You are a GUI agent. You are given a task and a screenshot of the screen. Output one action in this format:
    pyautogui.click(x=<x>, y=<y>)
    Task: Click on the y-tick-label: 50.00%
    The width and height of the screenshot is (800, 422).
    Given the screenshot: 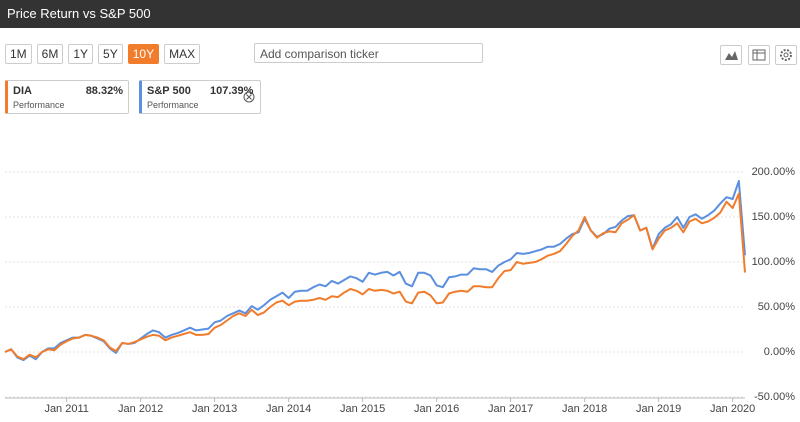 What is the action you would take?
    pyautogui.click(x=777, y=307)
    